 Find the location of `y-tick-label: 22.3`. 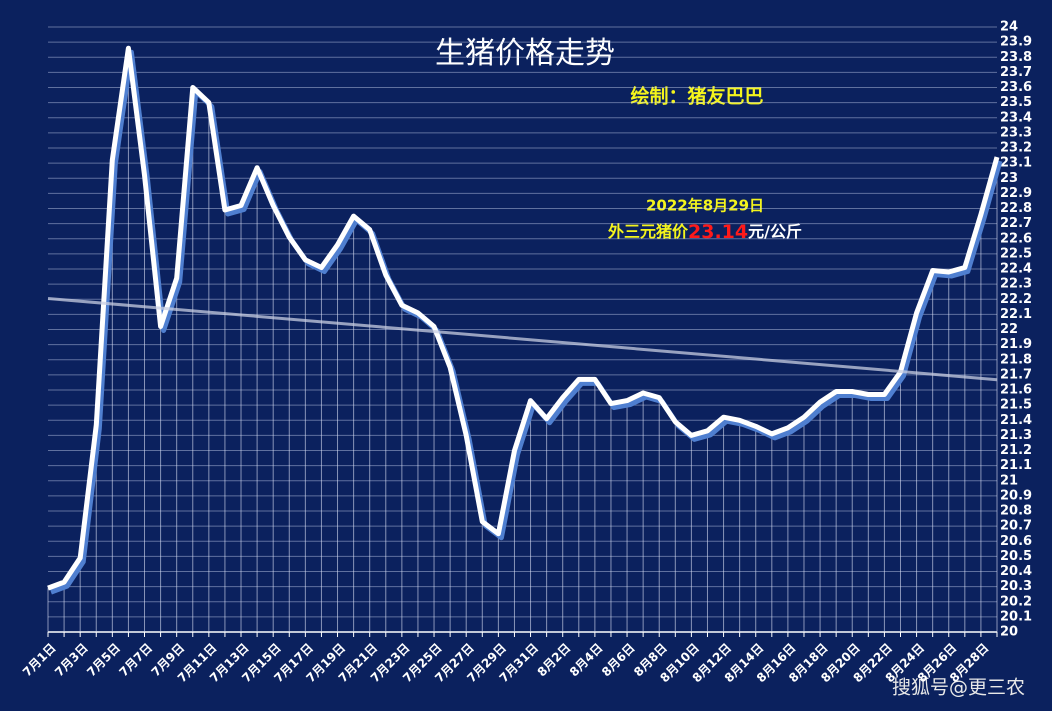

y-tick-label: 22.3 is located at coordinates (1016, 284).